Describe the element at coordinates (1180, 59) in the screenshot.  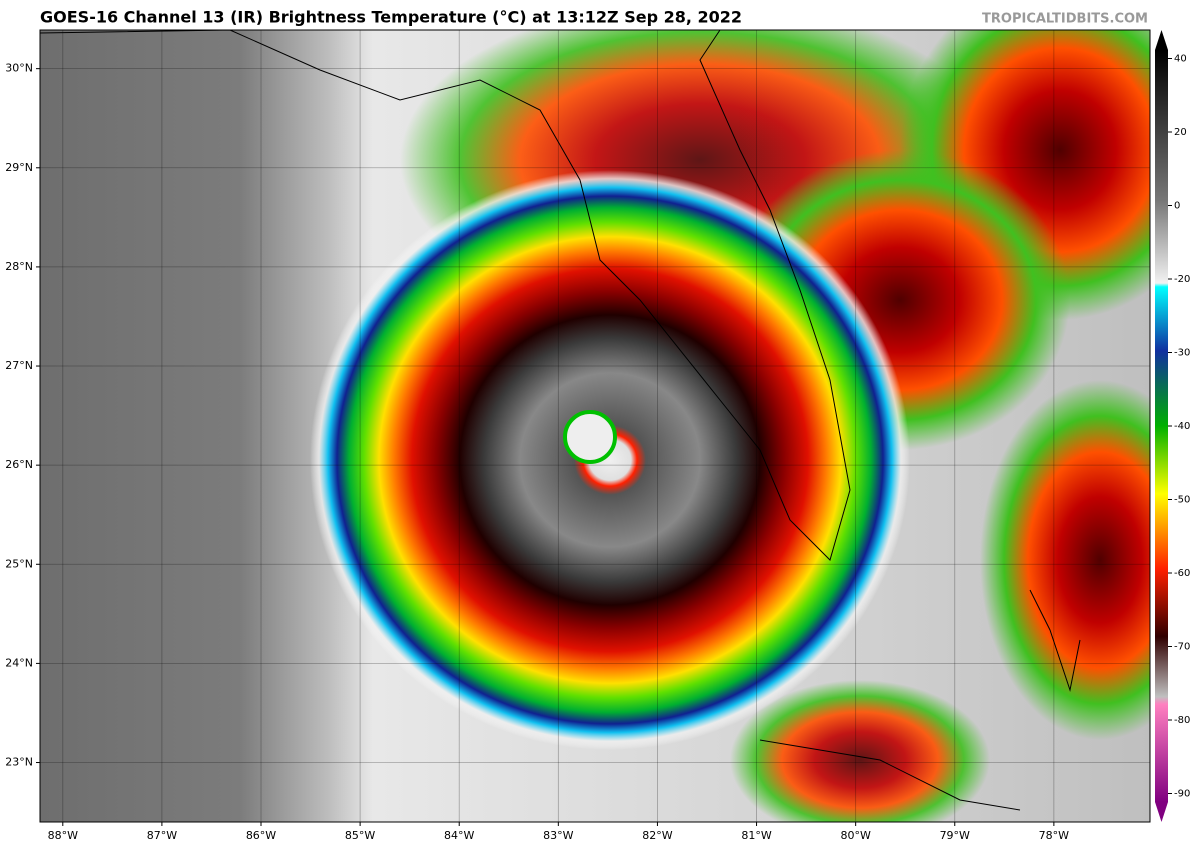
I see `colorbar-tick-label: 40` at that location.